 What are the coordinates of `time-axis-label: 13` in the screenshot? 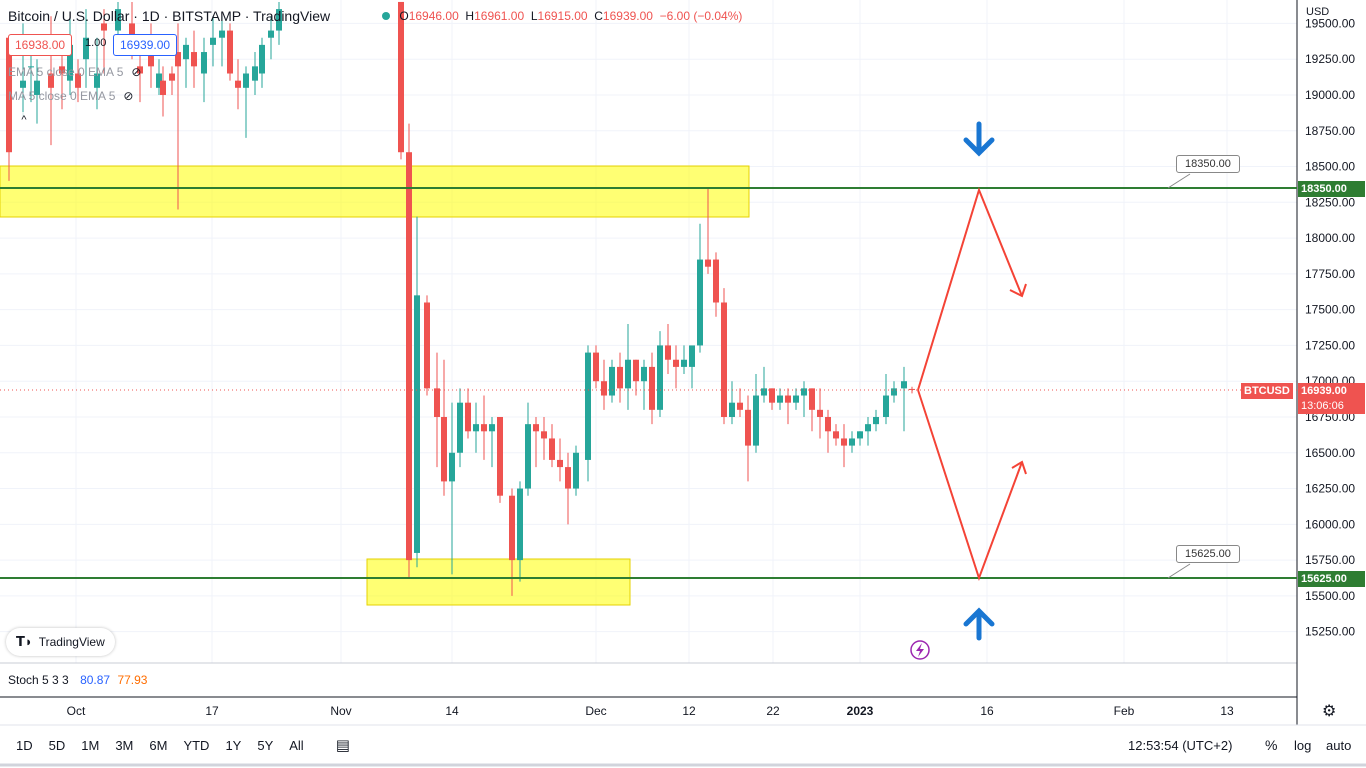 It's located at (1227, 711).